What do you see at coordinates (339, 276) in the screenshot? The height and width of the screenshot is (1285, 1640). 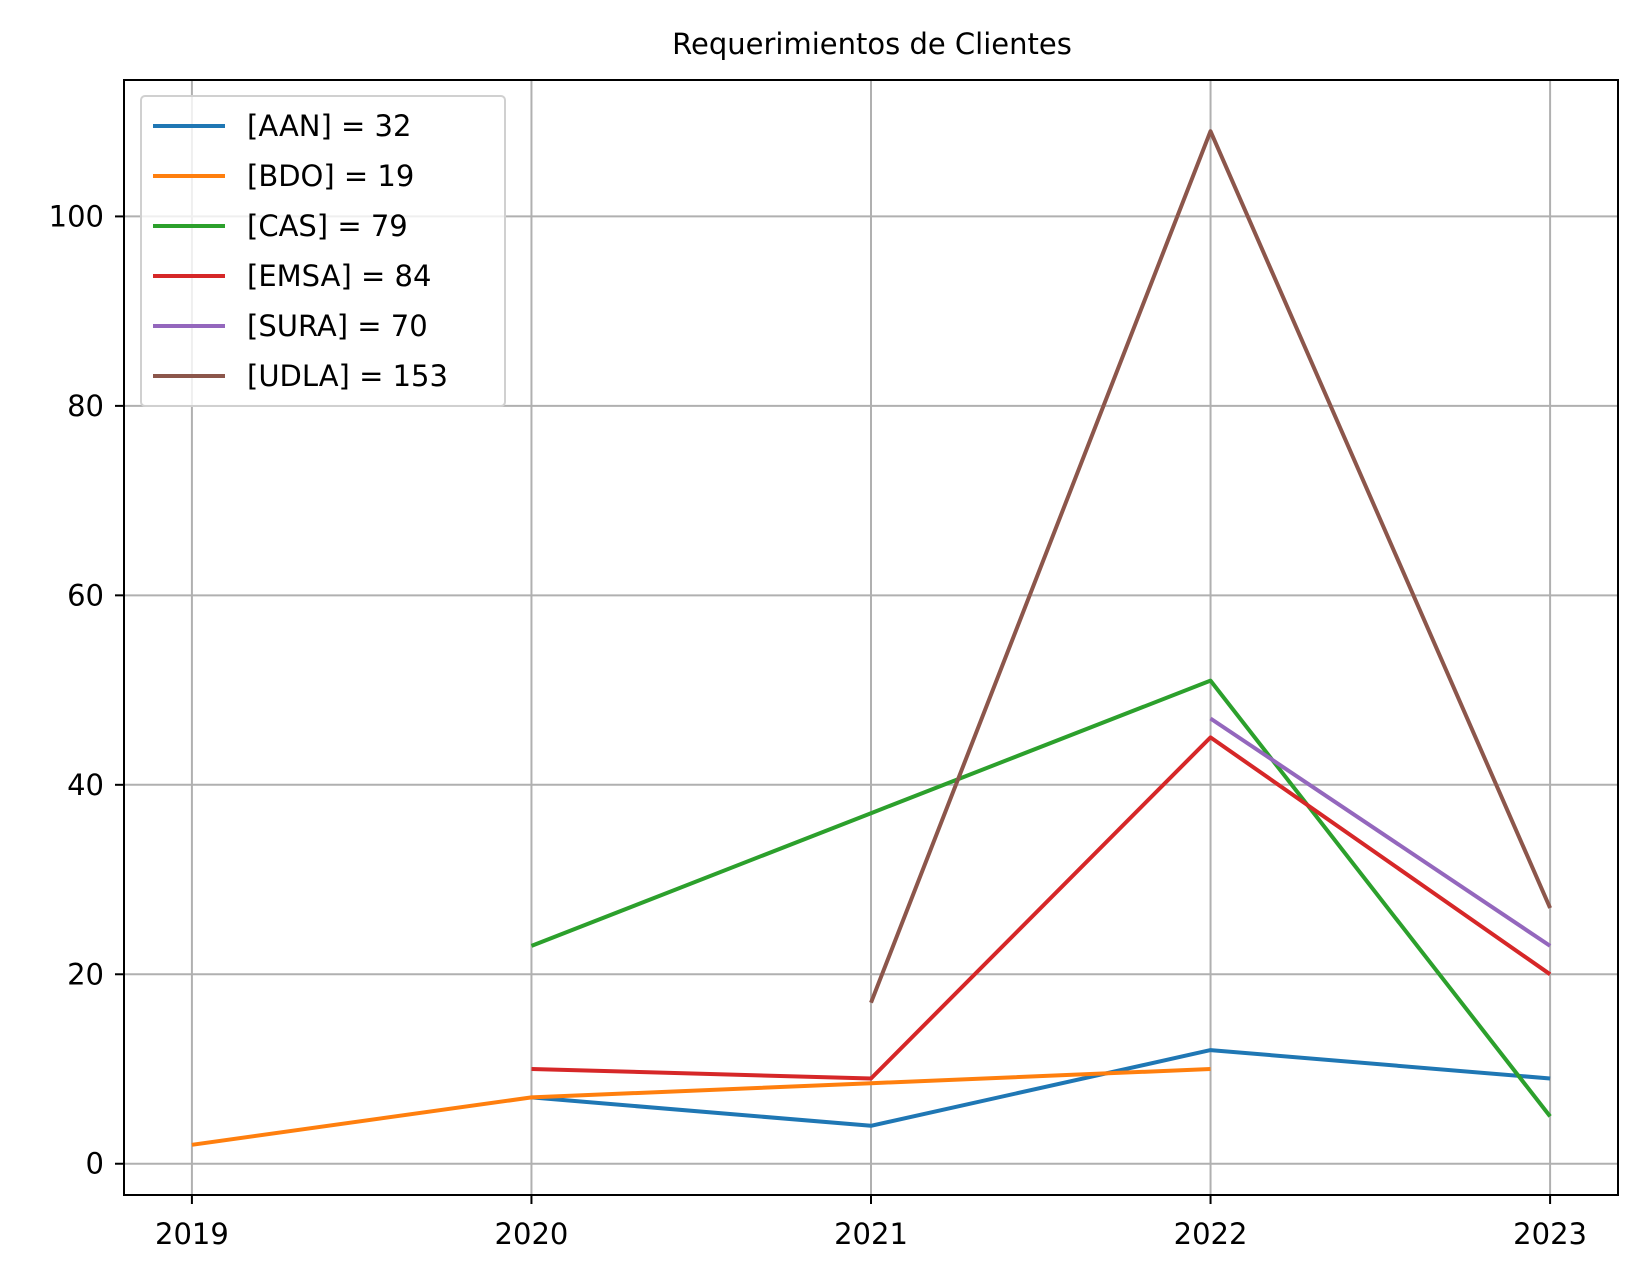 I see `legend-label: [EMSA] = 84` at bounding box center [339, 276].